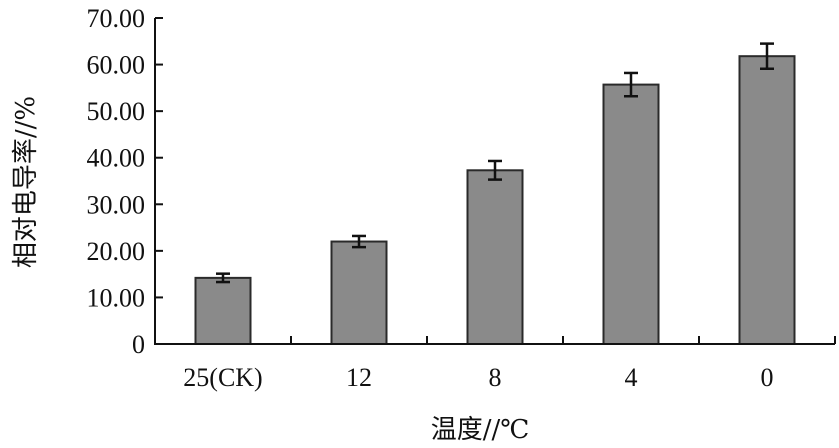 The height and width of the screenshot is (448, 839). Describe the element at coordinates (631, 377) in the screenshot. I see `x-tick-label: 4` at that location.